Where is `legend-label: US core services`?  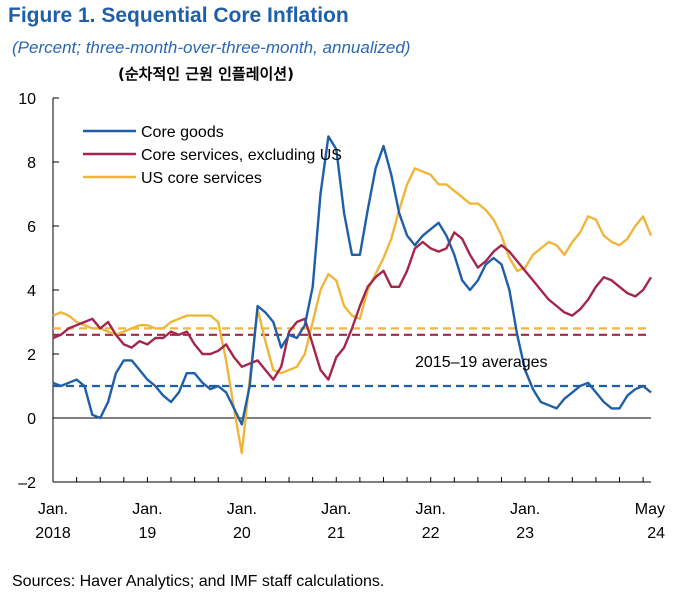 legend-label: US core services is located at coordinates (201, 178).